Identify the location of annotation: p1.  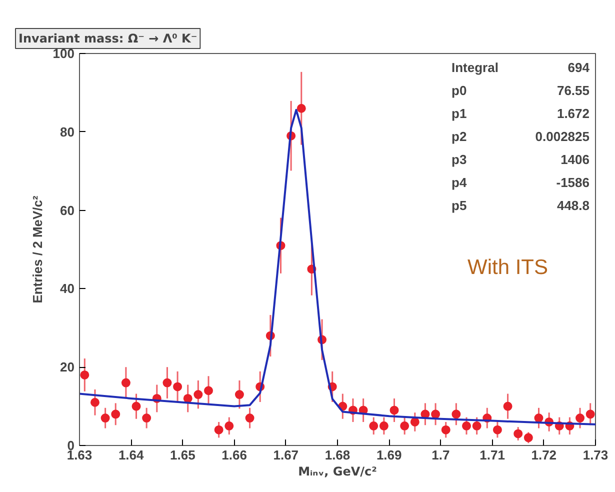
(459, 113).